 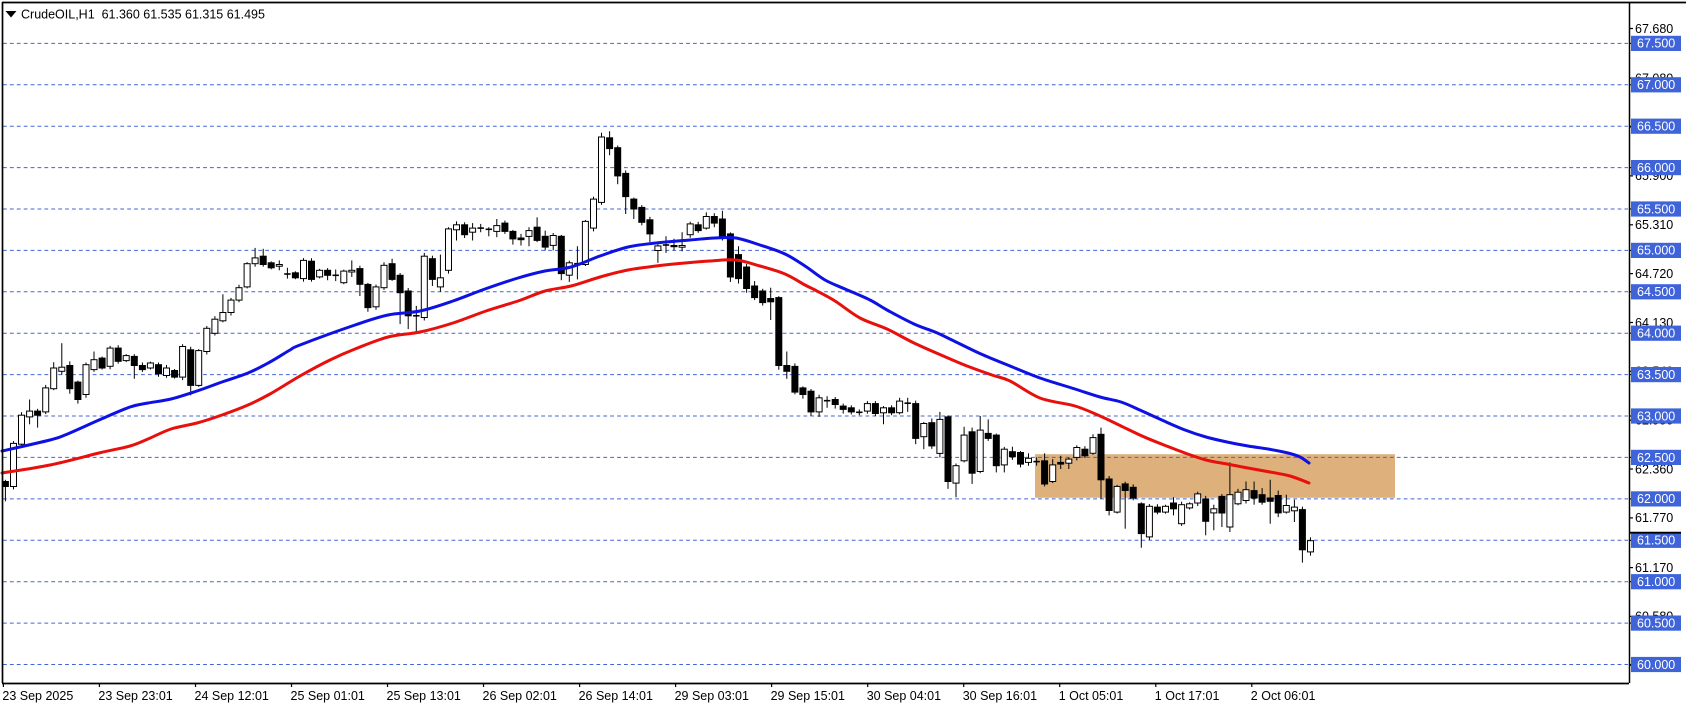 I want to click on svg-text: 62.360, so click(x=1654, y=469).